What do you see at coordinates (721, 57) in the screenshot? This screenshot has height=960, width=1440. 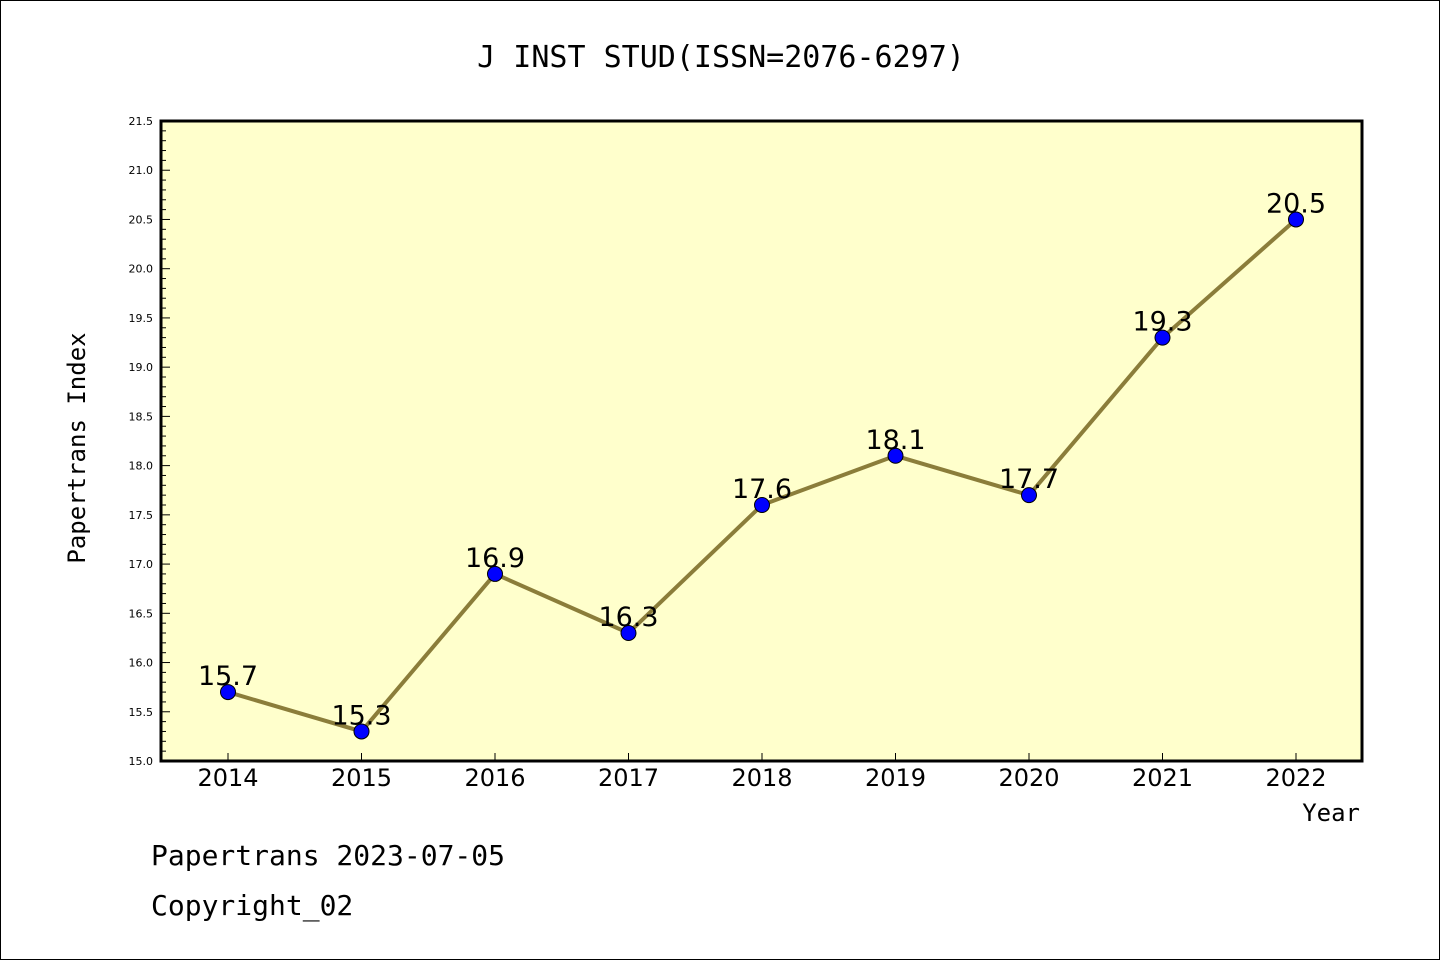 I see `chart-title: J INST STUD(ISSN=2076-6297)` at bounding box center [721, 57].